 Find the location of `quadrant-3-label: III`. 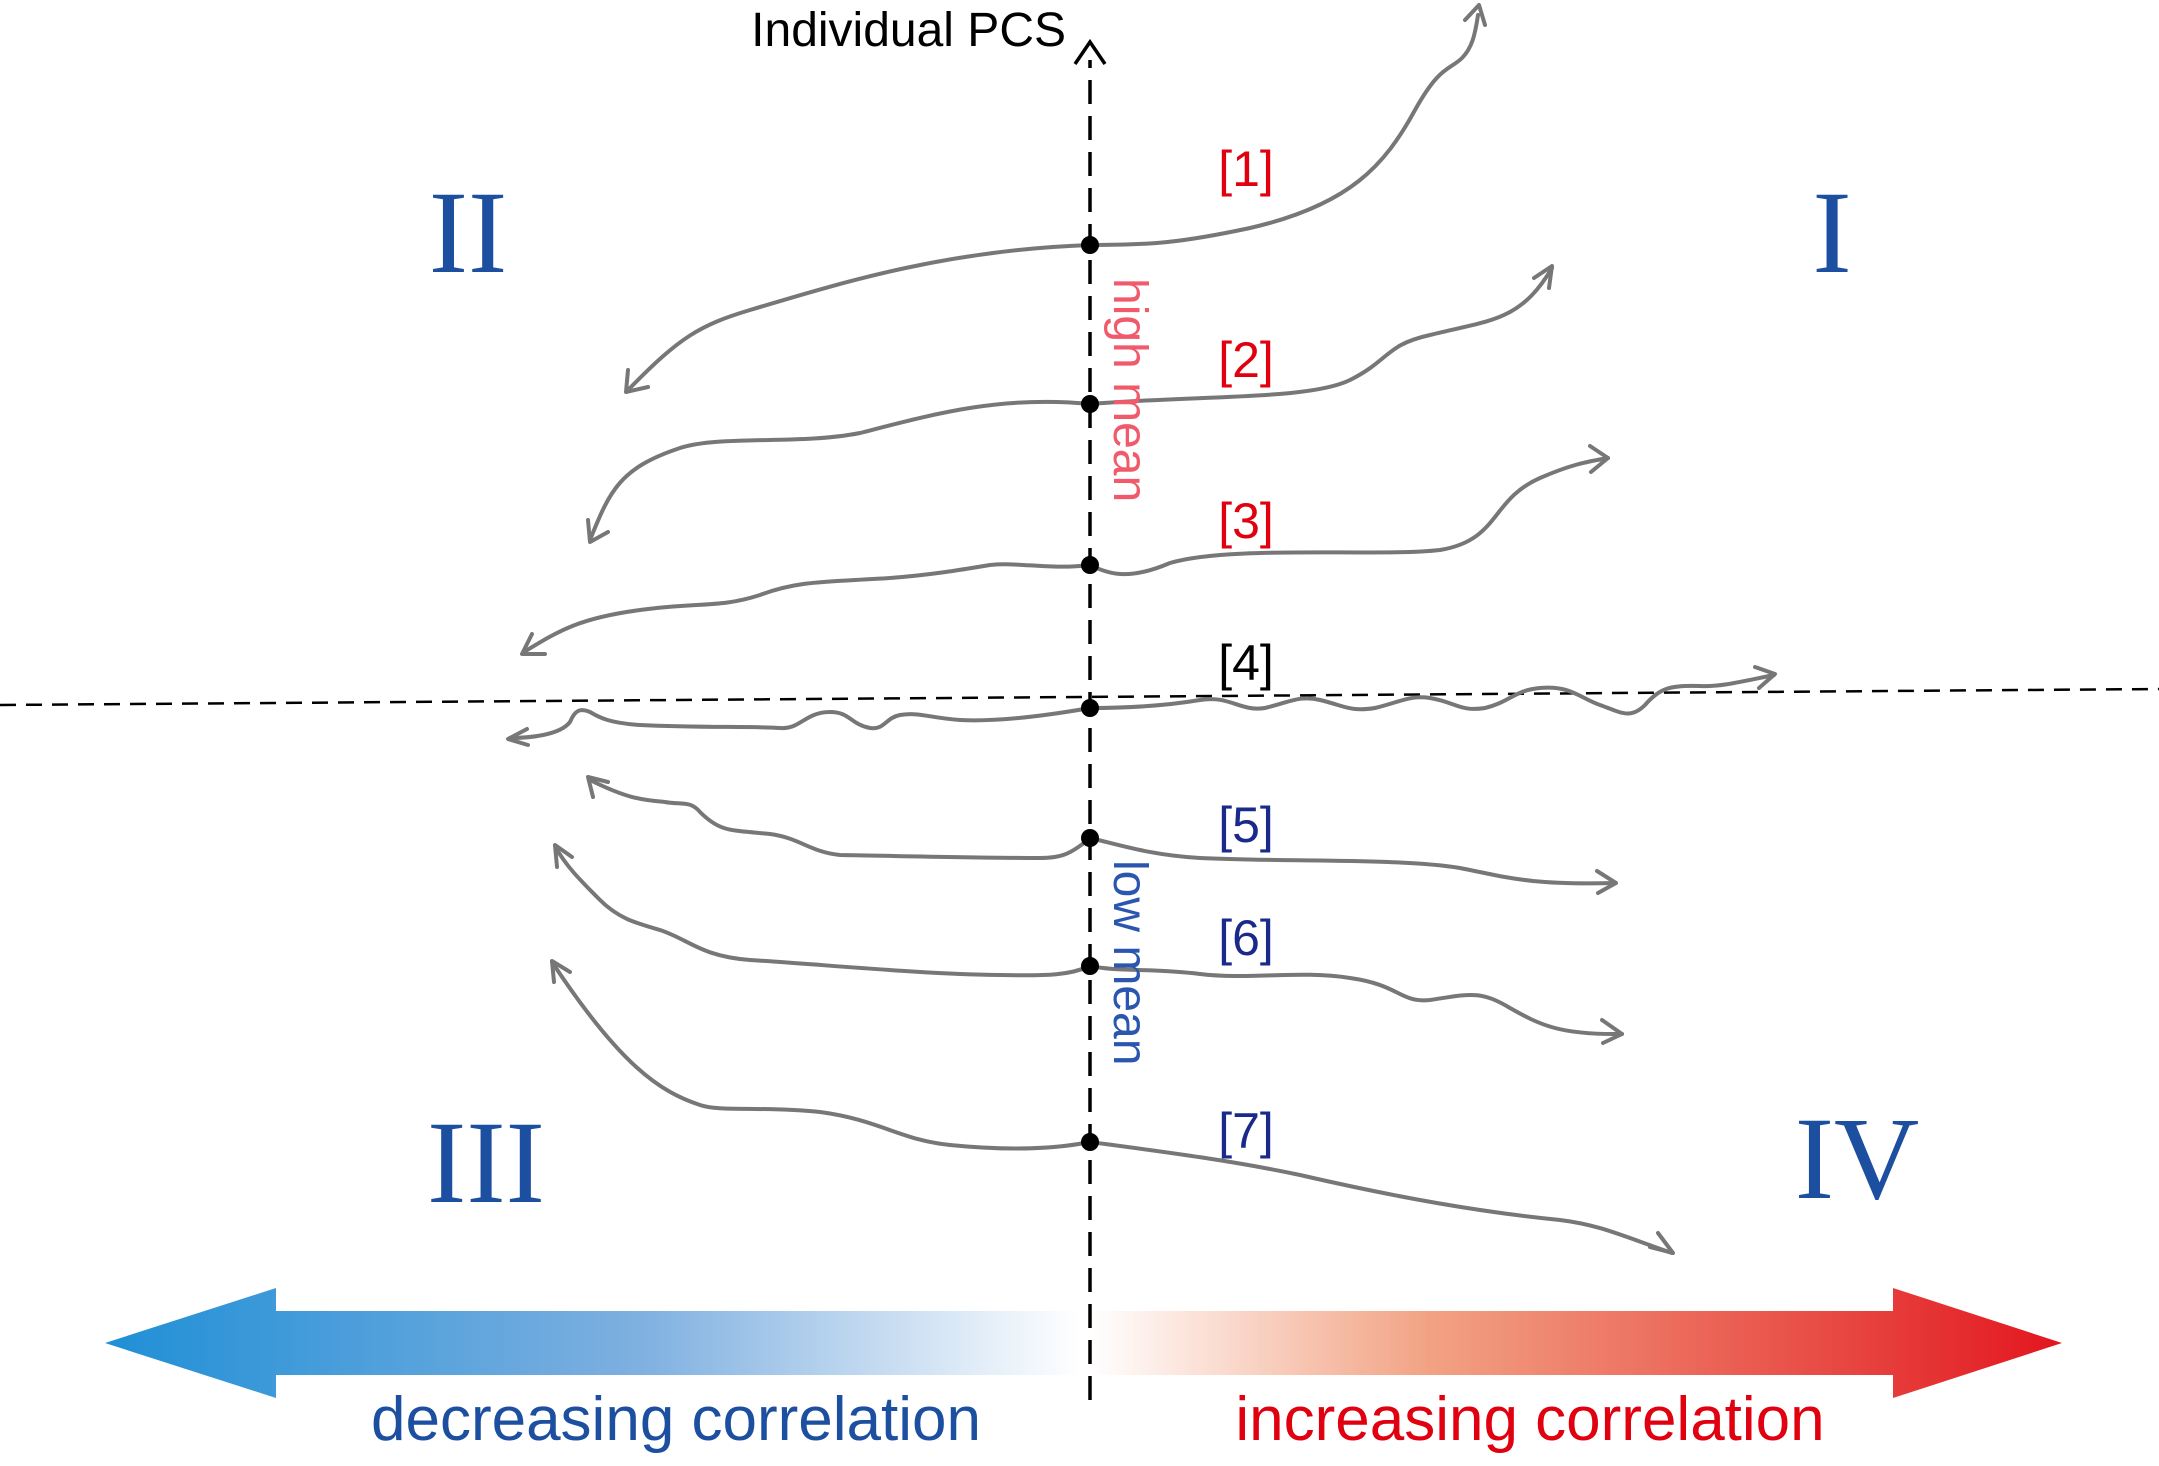

quadrant-3-label: III is located at coordinates (486, 1162).